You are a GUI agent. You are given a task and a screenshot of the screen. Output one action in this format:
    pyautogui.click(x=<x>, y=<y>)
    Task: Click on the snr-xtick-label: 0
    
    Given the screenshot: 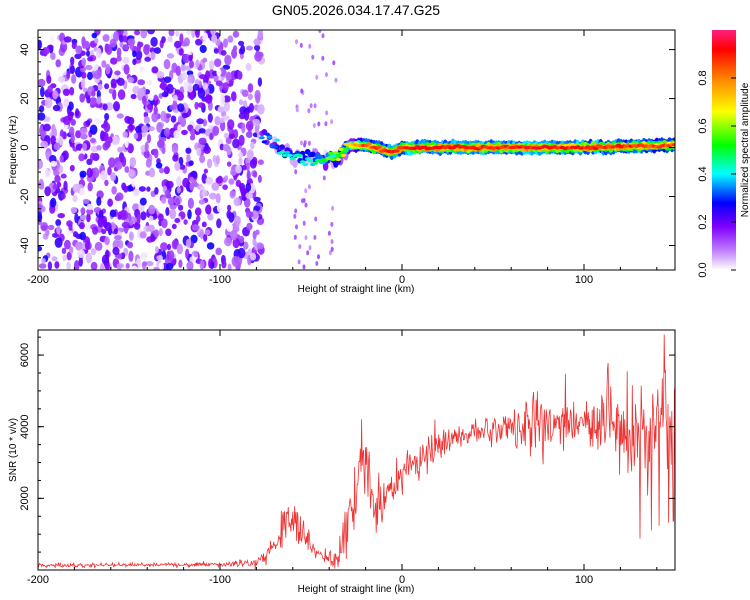 What is the action you would take?
    pyautogui.click(x=402, y=580)
    